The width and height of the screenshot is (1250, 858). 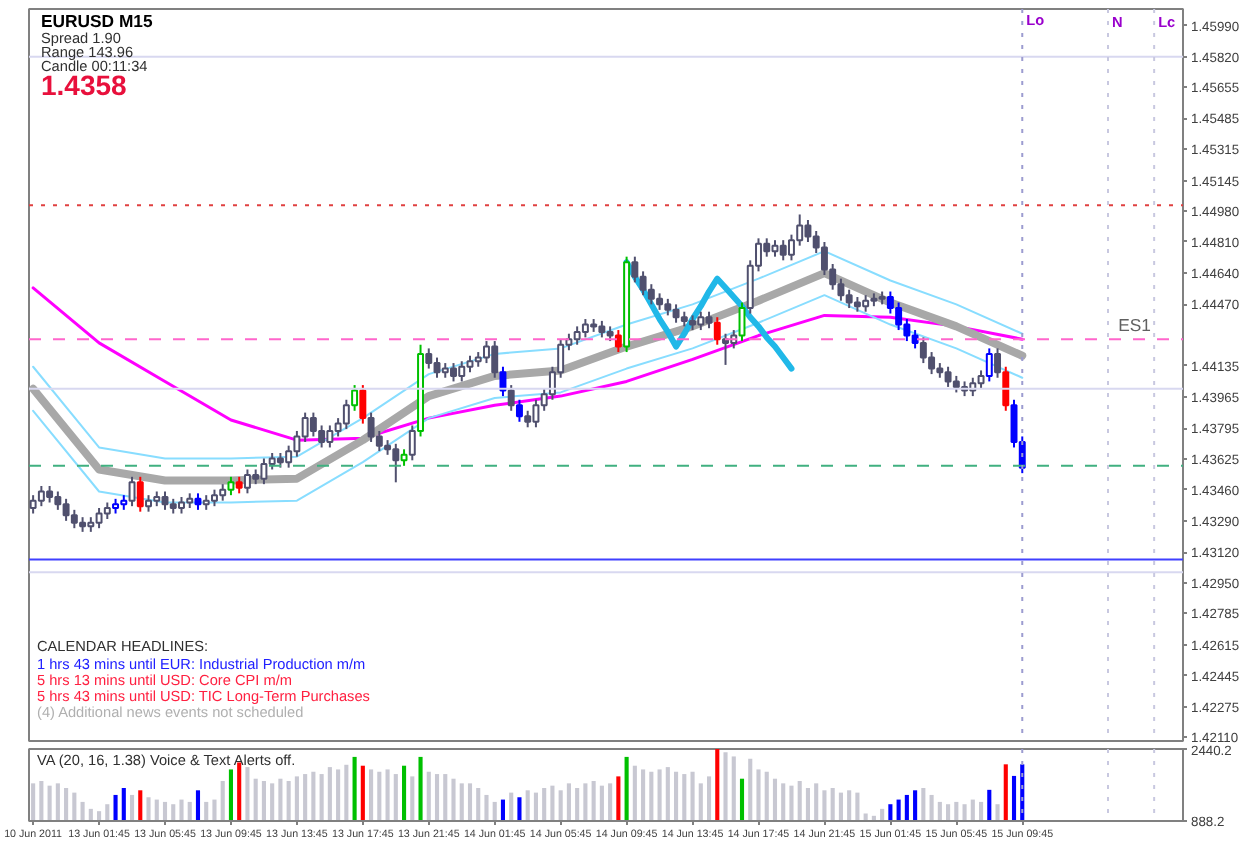 I want to click on annotation: 1.4358, so click(x=84, y=85).